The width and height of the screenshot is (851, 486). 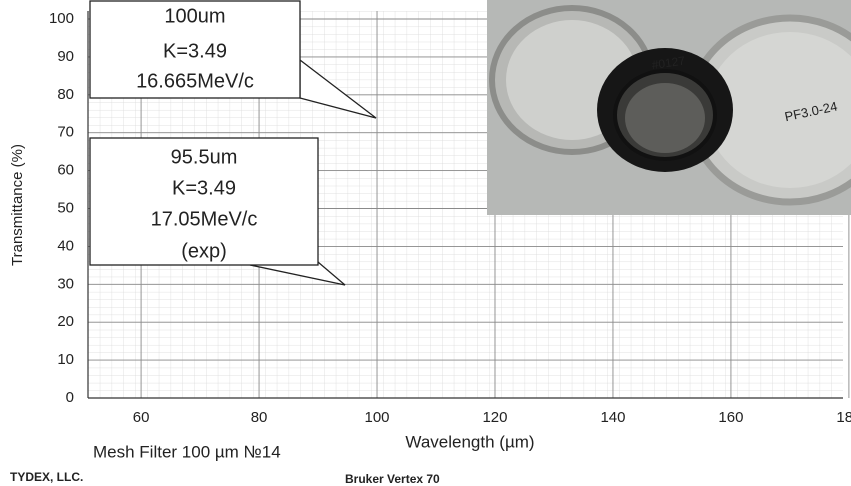 I want to click on y-tick-label: 0, so click(x=70, y=397).